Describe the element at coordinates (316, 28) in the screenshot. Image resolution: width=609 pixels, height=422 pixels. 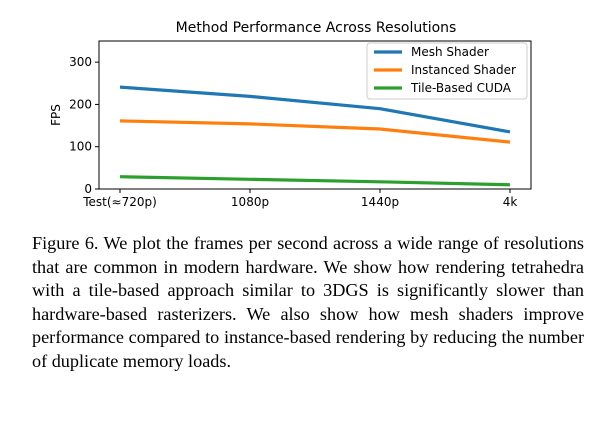
I see `chart-title: Method Performance Across Resolutions` at that location.